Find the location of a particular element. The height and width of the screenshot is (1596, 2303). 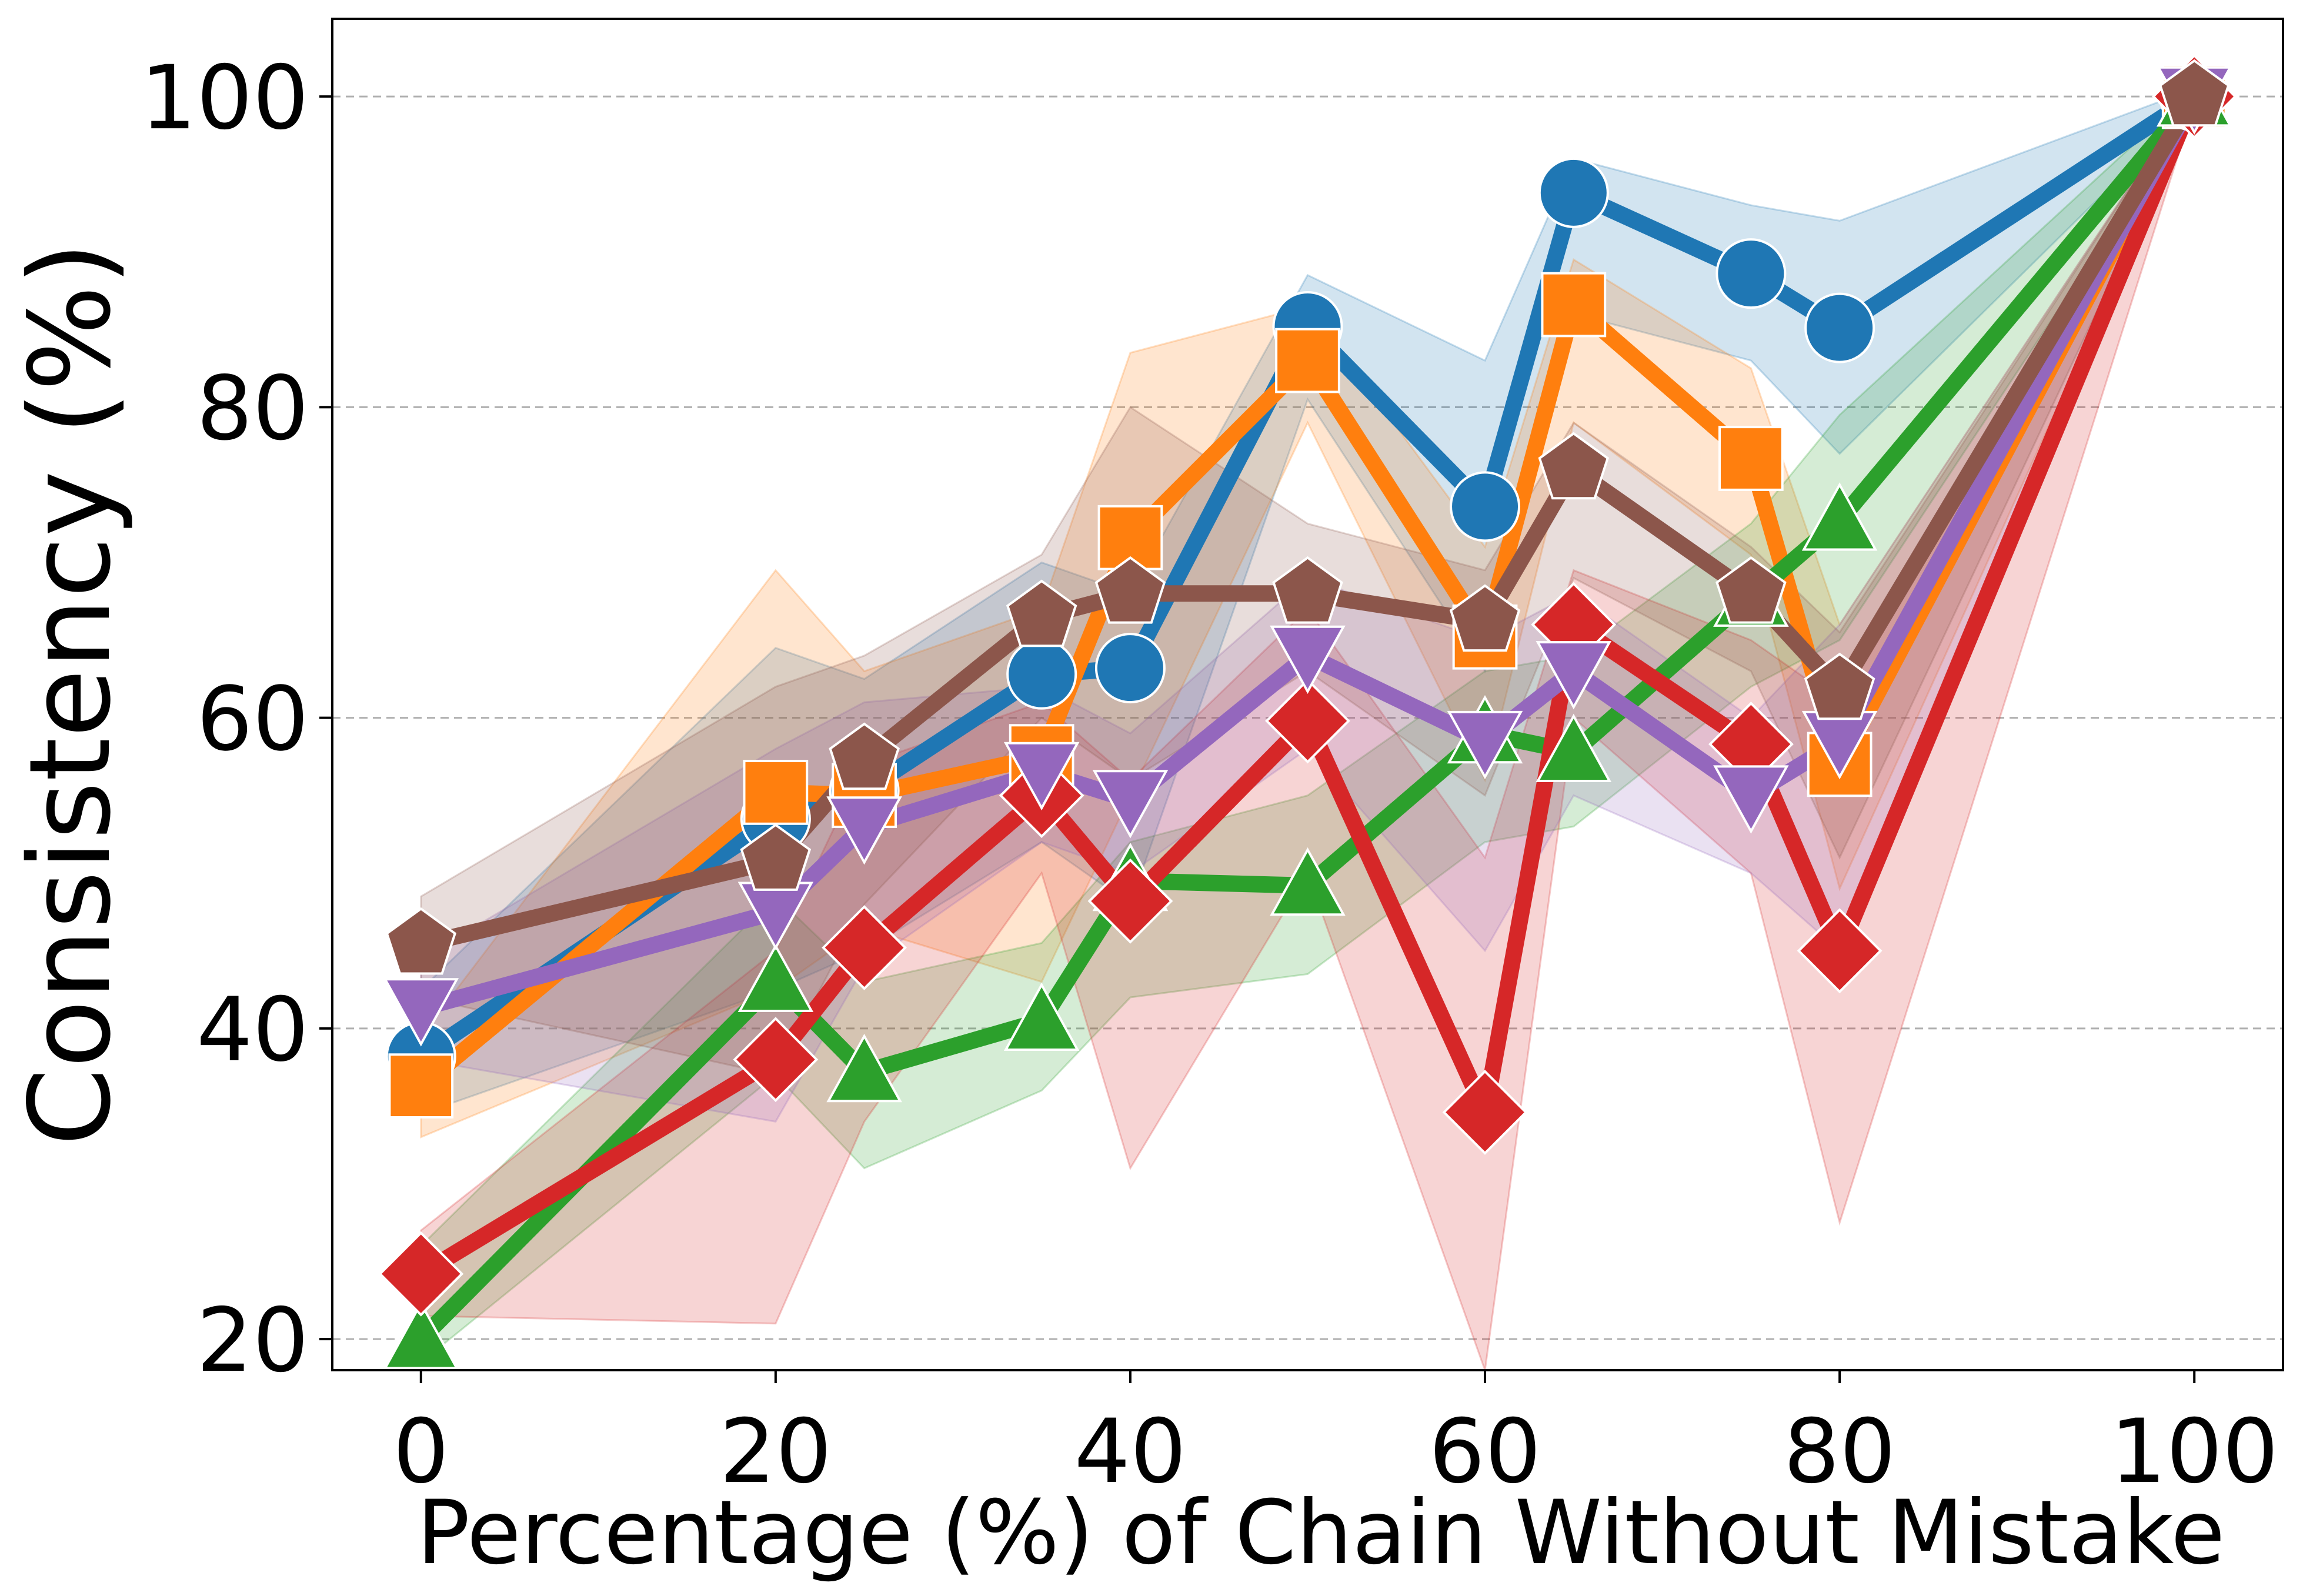

tick-label-y-100: 100 is located at coordinates (225, 98).